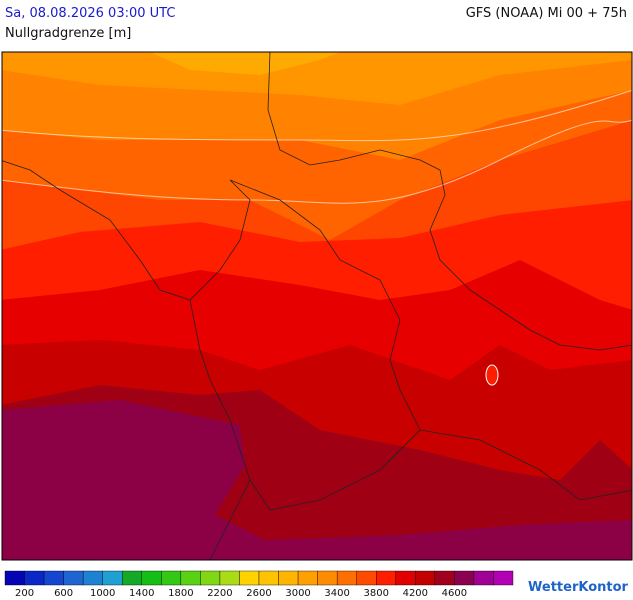 The width and height of the screenshot is (633, 600). I want to click on parameter: Nullgradgrenze [m], so click(68, 33).